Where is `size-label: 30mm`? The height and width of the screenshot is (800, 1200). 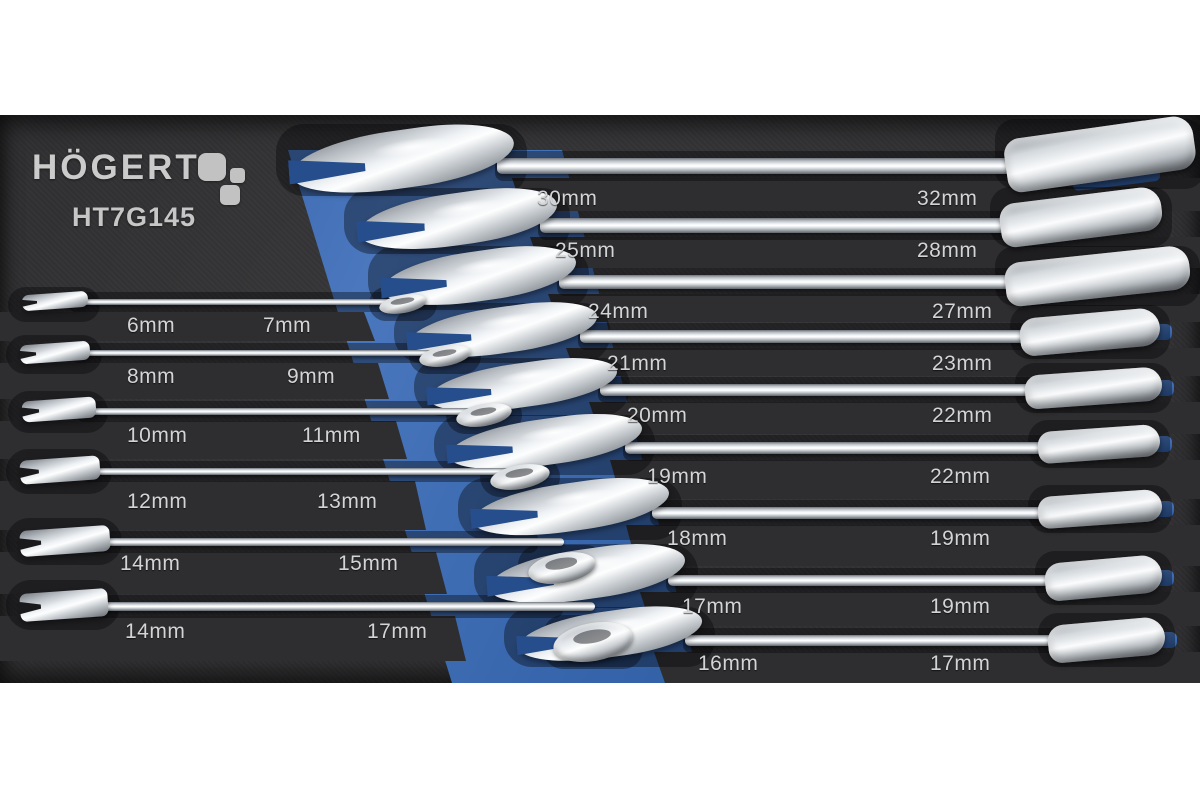
size-label: 30mm is located at coordinates (567, 198).